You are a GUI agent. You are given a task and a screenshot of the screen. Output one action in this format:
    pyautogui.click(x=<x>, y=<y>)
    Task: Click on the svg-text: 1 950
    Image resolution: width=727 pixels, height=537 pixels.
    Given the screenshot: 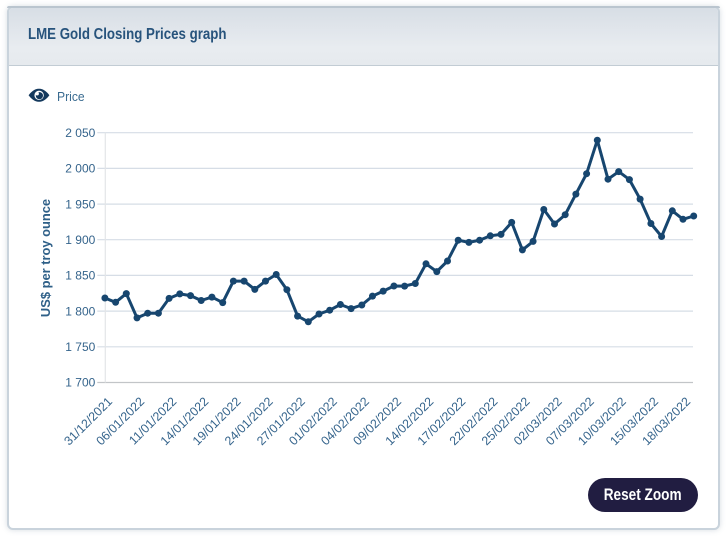 What is the action you would take?
    pyautogui.click(x=80, y=204)
    